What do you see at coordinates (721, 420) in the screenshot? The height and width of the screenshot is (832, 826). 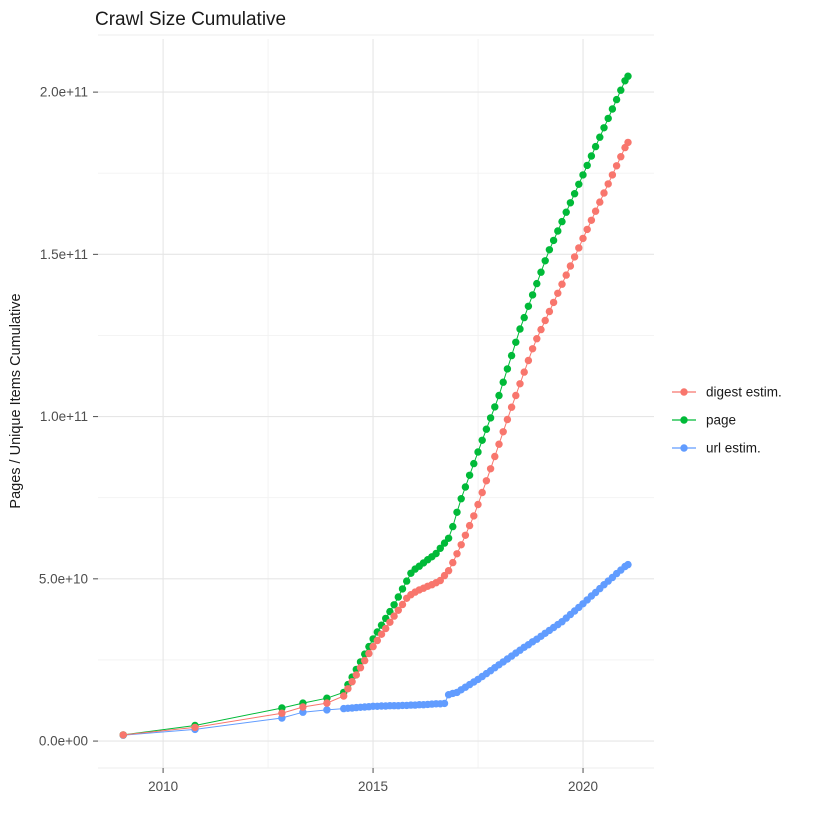 I see `legend-label: page` at bounding box center [721, 420].